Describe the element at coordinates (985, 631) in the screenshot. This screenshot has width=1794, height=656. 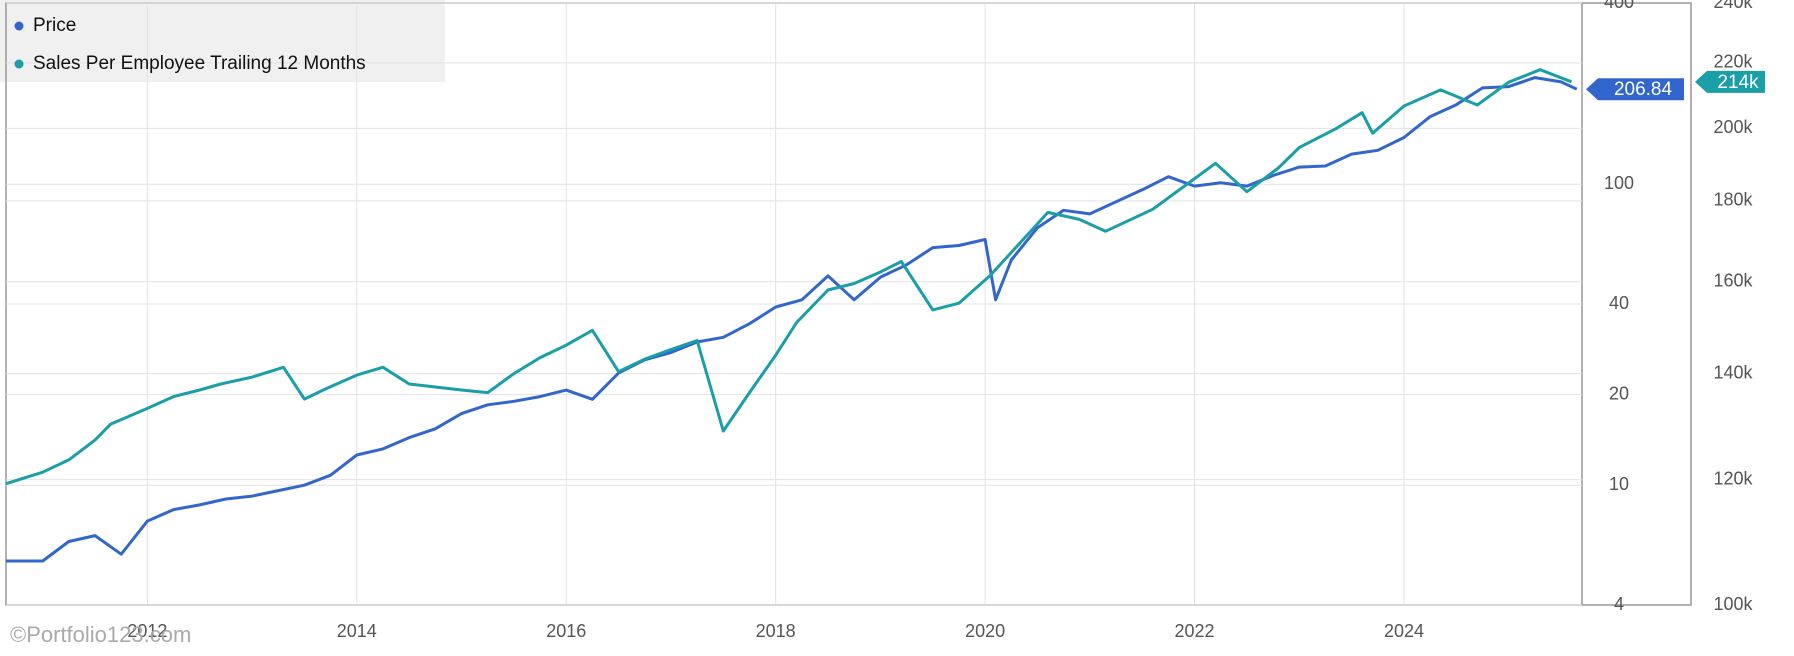
I see `x-tick-label: 2020` at that location.